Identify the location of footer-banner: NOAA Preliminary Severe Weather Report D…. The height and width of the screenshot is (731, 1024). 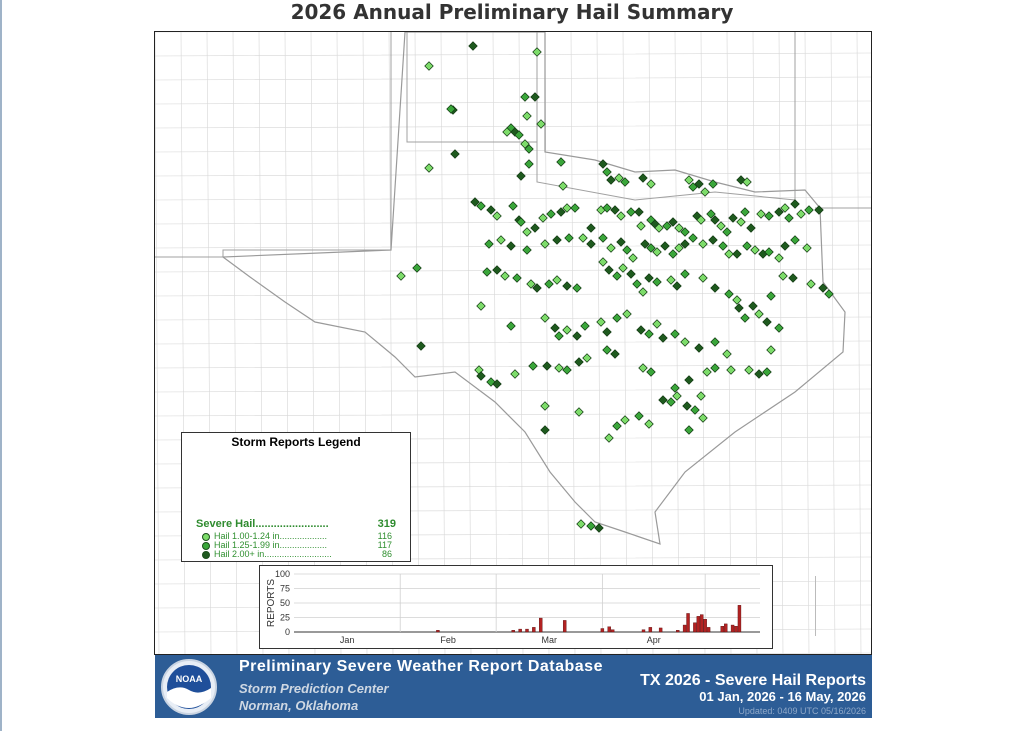
(513, 686).